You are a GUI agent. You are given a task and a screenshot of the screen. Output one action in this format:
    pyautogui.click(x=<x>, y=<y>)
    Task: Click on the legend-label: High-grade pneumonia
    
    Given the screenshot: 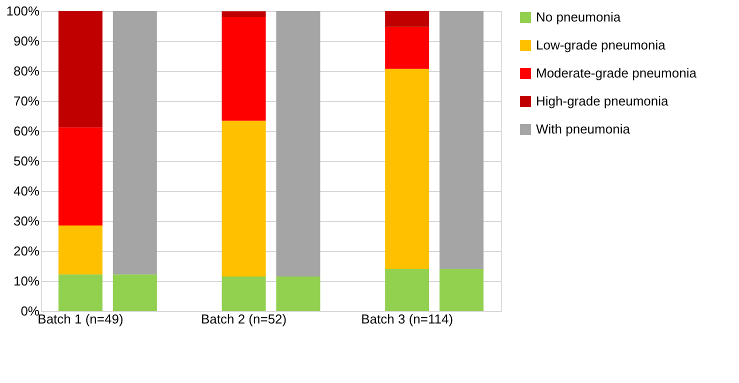 What is the action you would take?
    pyautogui.click(x=603, y=101)
    